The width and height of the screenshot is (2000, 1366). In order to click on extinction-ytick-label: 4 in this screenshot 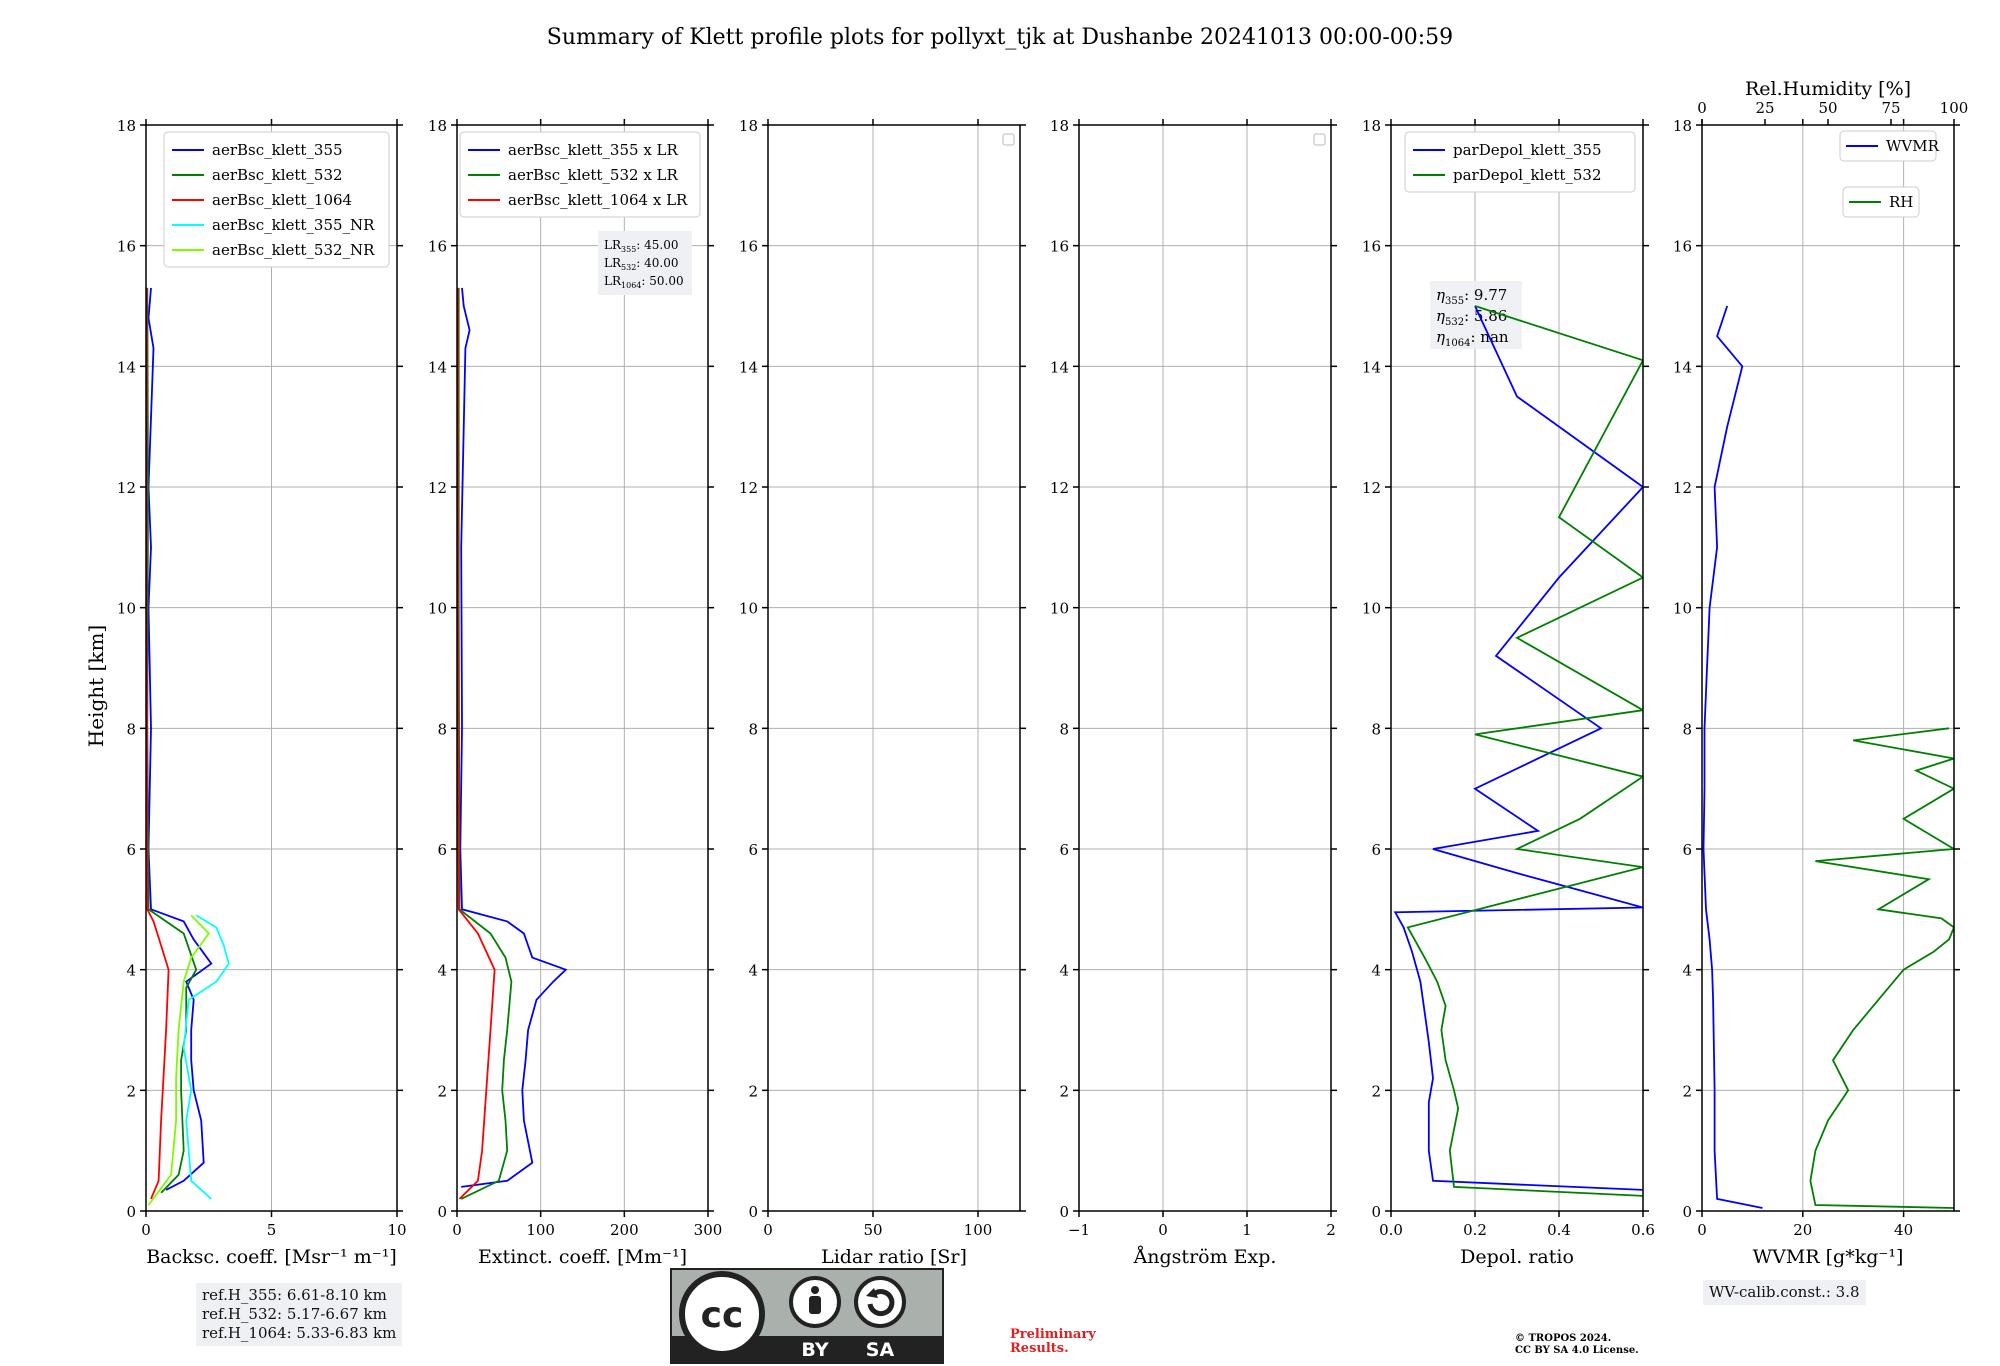, I will do `click(442, 971)`.